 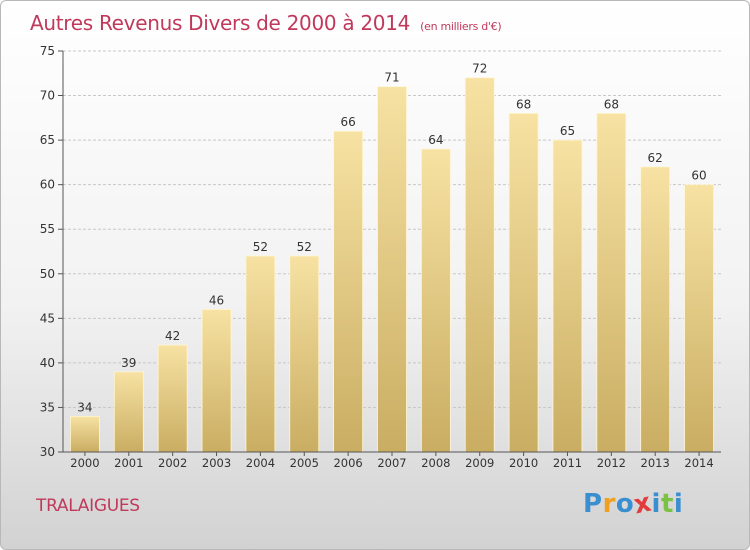 What do you see at coordinates (304, 463) in the screenshot?
I see `x-tick-label-2005: 2005` at bounding box center [304, 463].